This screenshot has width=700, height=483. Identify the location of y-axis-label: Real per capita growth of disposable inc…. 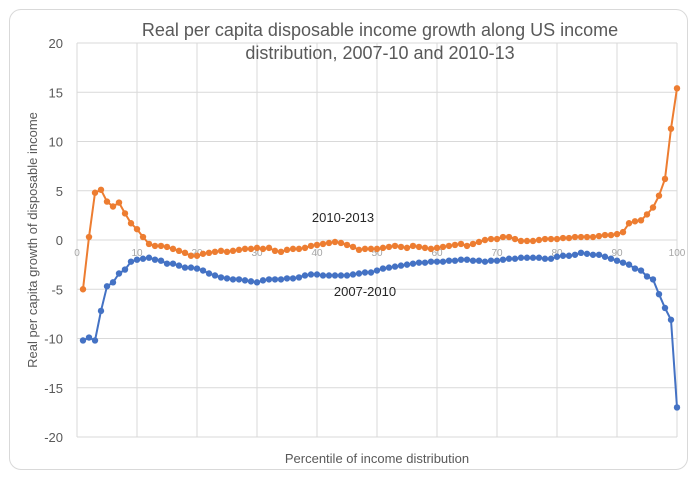
(32, 240).